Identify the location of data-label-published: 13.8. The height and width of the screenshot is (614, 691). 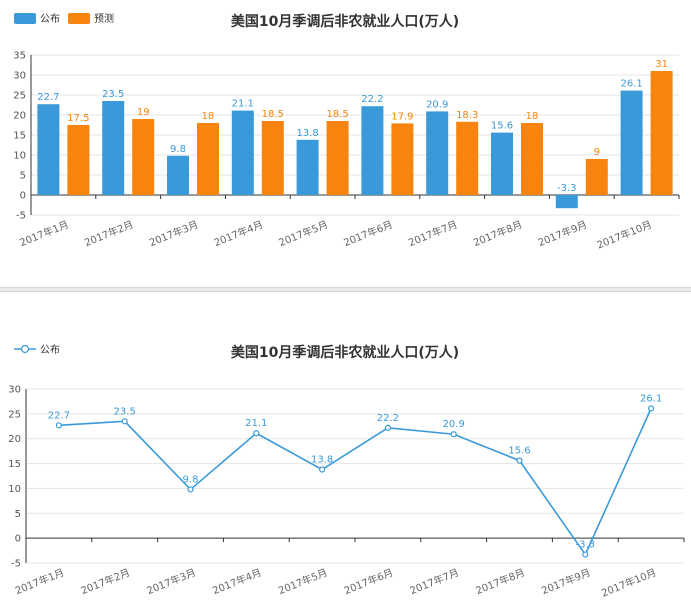
(307, 133).